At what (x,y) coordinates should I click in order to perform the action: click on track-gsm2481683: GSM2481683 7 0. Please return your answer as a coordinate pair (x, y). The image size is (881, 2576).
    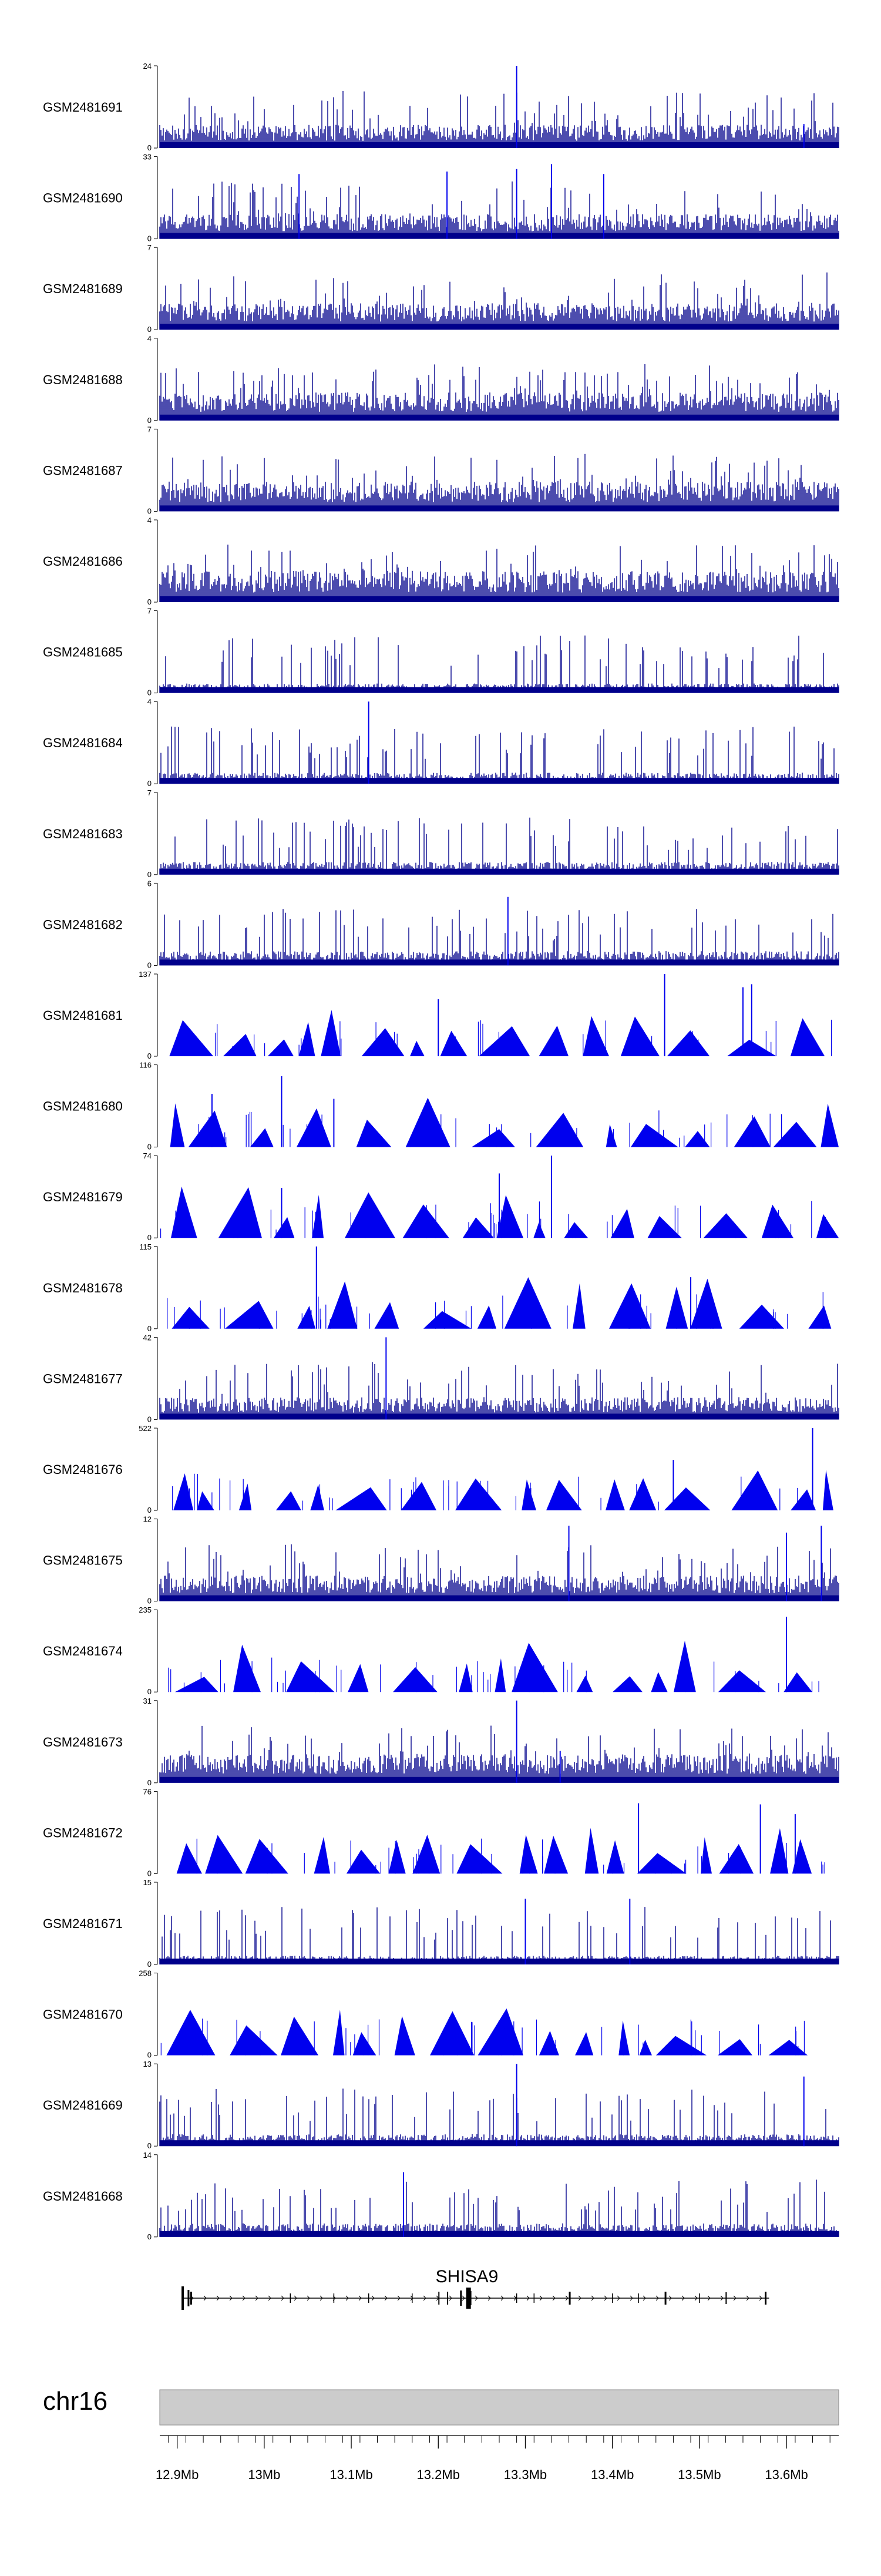
    Looking at the image, I should click on (441, 833).